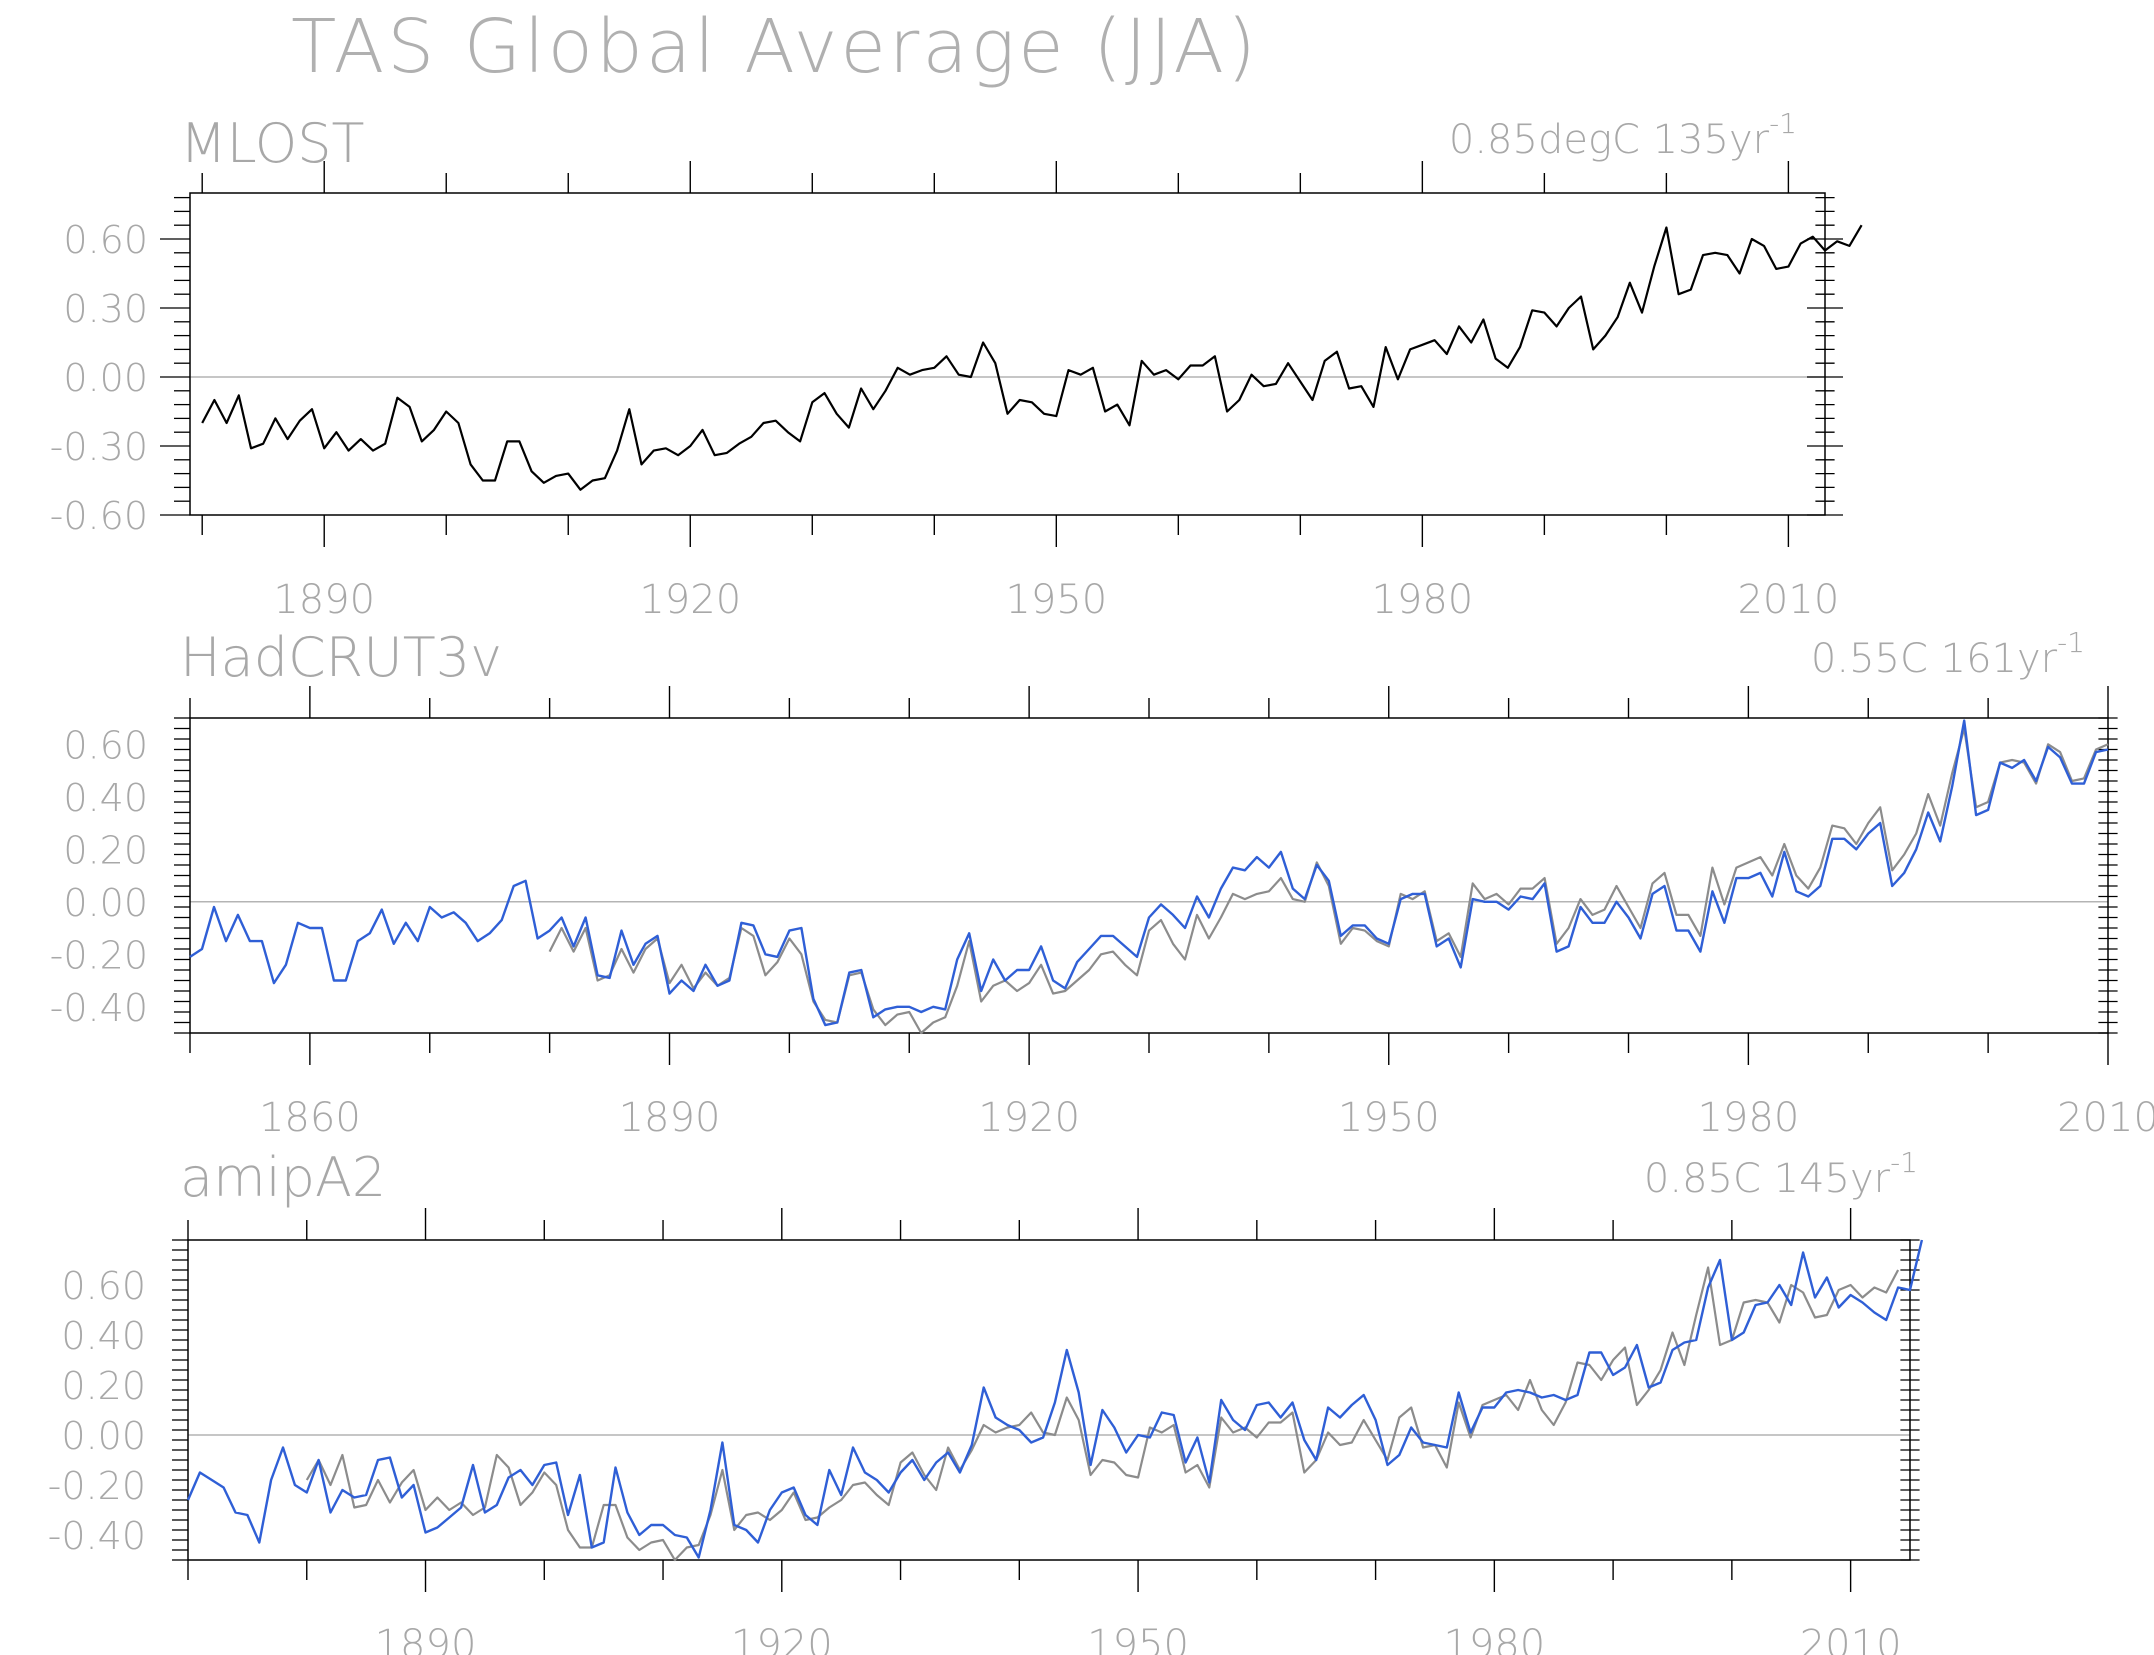 Image resolution: width=2154 pixels, height=1655 pixels. I want to click on figure-title: TAS Global Average (JJA), so click(775, 47).